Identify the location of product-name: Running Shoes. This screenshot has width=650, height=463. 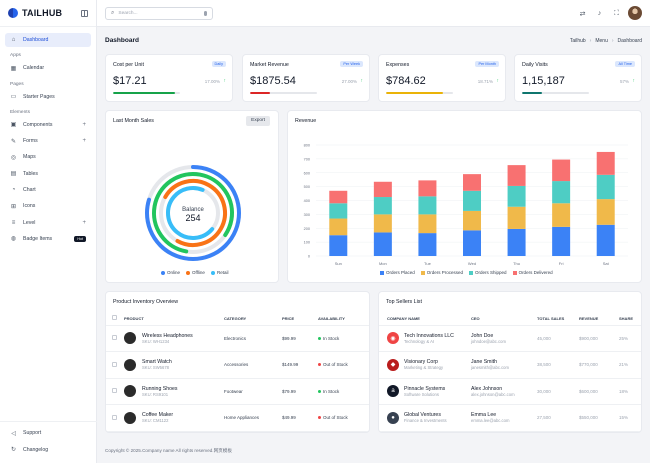
(160, 388).